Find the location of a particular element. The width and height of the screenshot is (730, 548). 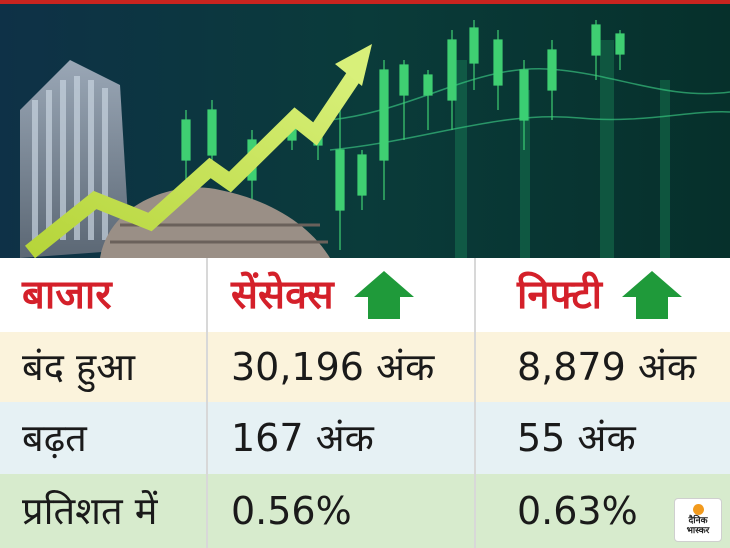

table-row-closed: बंद हुआ 30,196 अंक 8,879 अंक is located at coordinates (365, 367).